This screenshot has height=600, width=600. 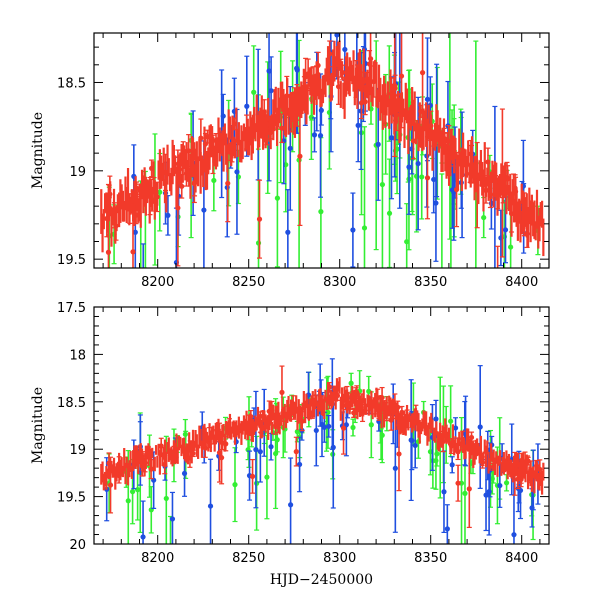 I want to click on y-tick-label: 20, so click(x=77, y=545).